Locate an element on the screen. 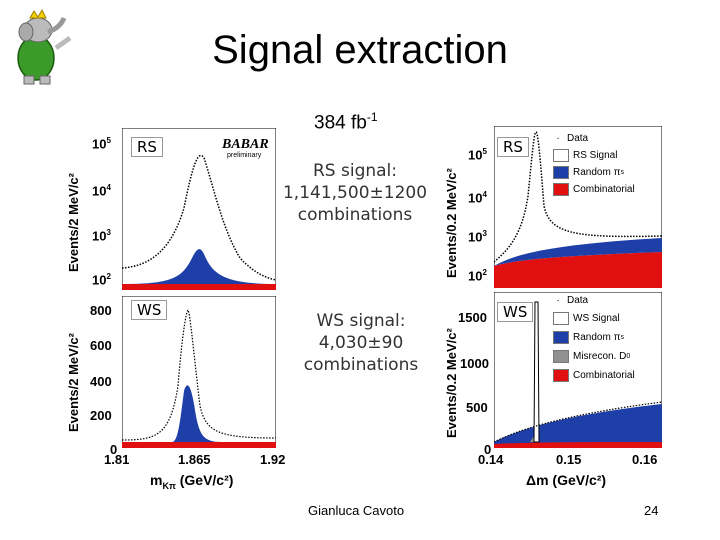 The width and height of the screenshot is (720, 540). right-xtick: 0.16 is located at coordinates (645, 459).